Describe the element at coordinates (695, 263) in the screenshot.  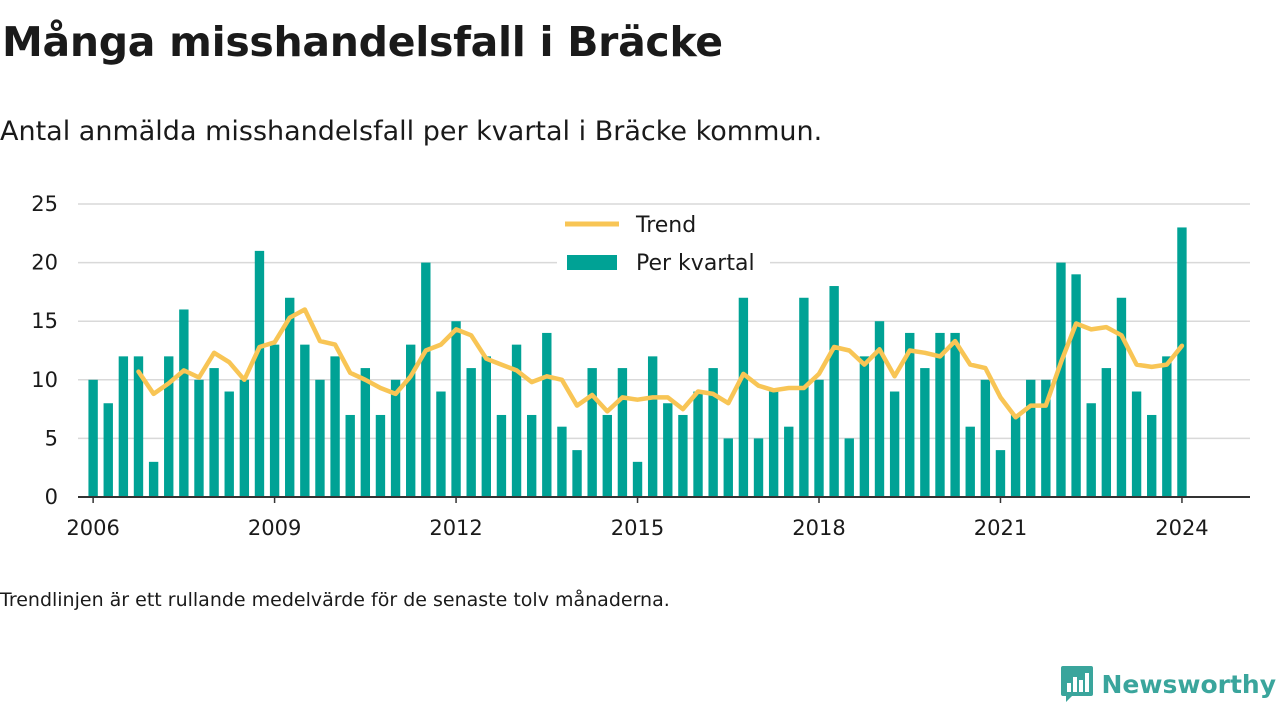
I see `legend-bar-label: Per kvartal` at that location.